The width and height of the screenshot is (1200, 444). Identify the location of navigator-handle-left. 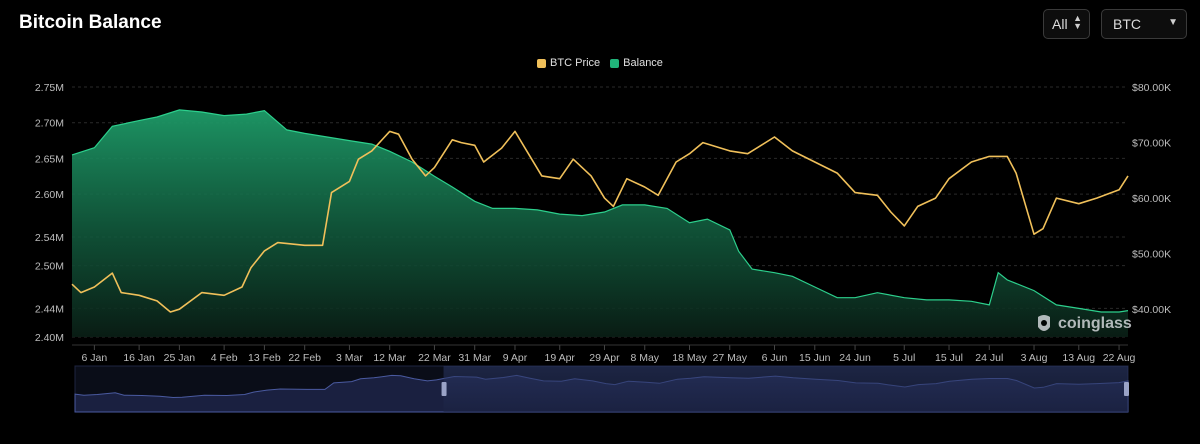
(444, 389).